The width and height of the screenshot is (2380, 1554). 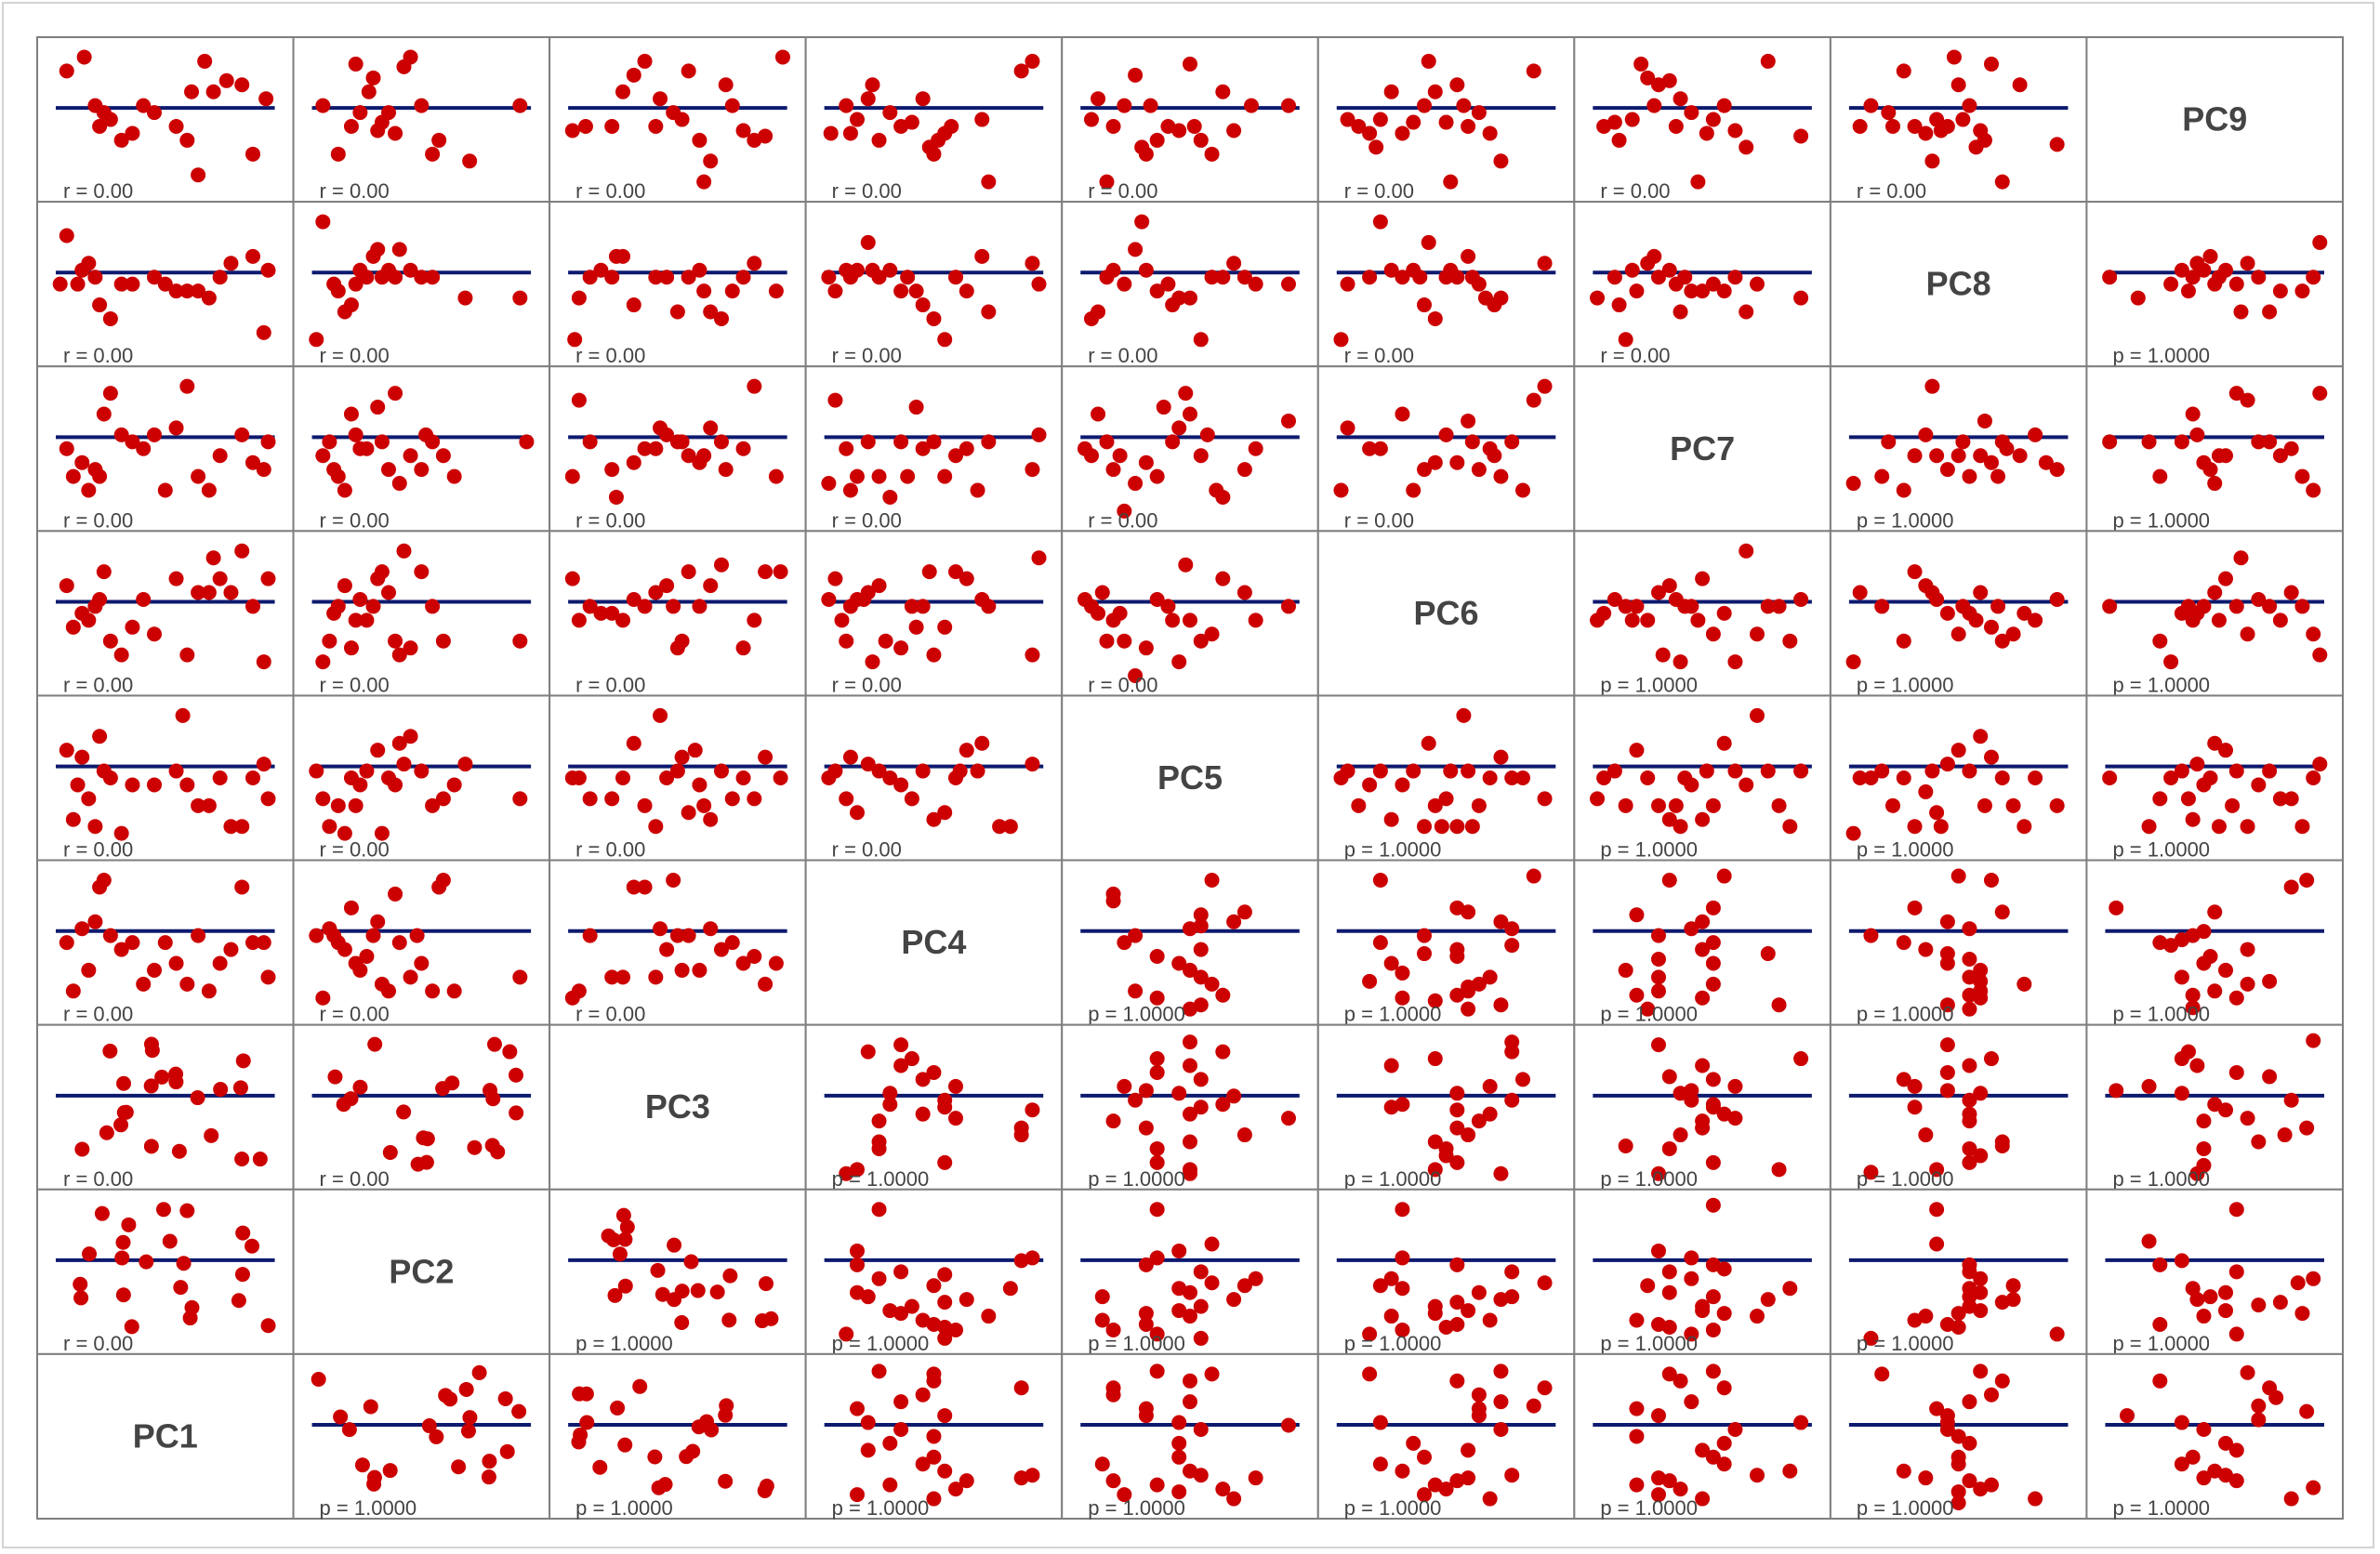 I want to click on cell-pc9-pc6: r = 0.00, so click(x=1446, y=120).